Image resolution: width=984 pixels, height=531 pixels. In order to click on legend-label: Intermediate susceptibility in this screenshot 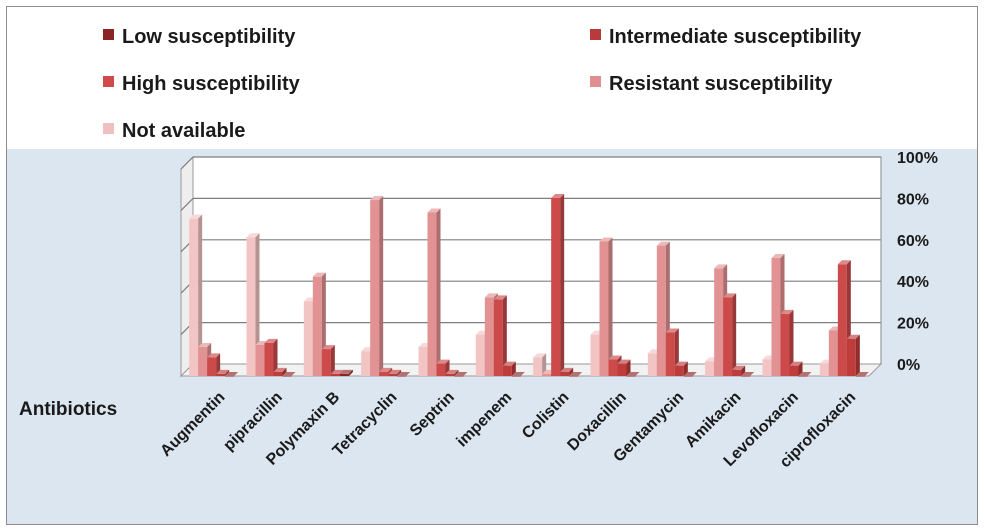, I will do `click(735, 37)`.